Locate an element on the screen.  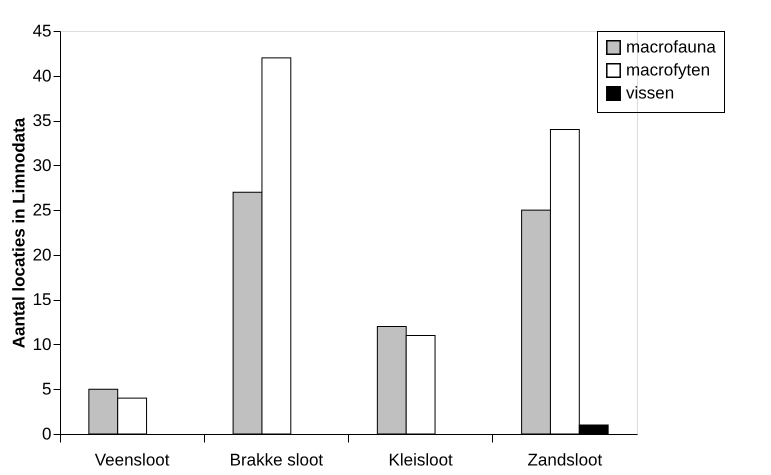
y-tick-label: 10 is located at coordinates (42, 344).